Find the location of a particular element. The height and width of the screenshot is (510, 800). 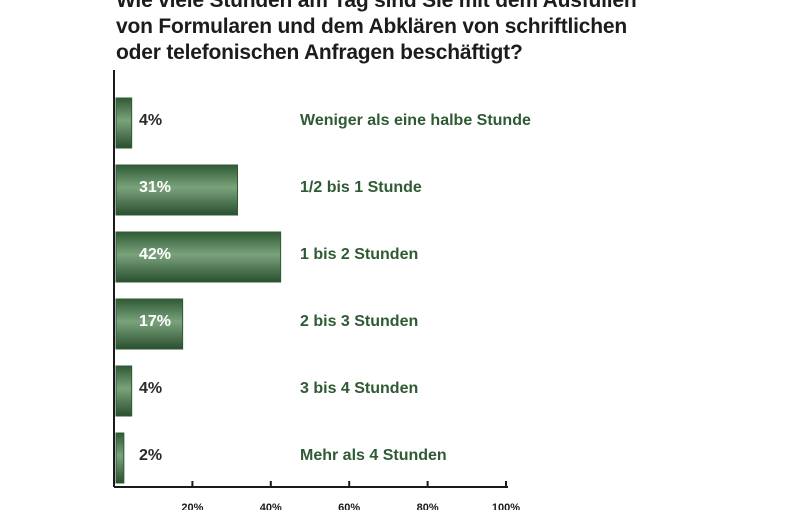

x-tick-label-80: 80% is located at coordinates (428, 506).